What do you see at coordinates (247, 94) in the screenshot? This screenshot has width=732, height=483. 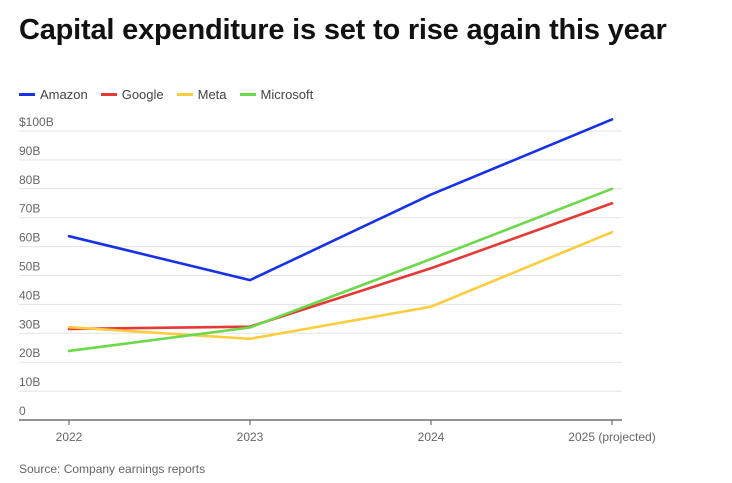 I see `legend-swatch-microsoft` at bounding box center [247, 94].